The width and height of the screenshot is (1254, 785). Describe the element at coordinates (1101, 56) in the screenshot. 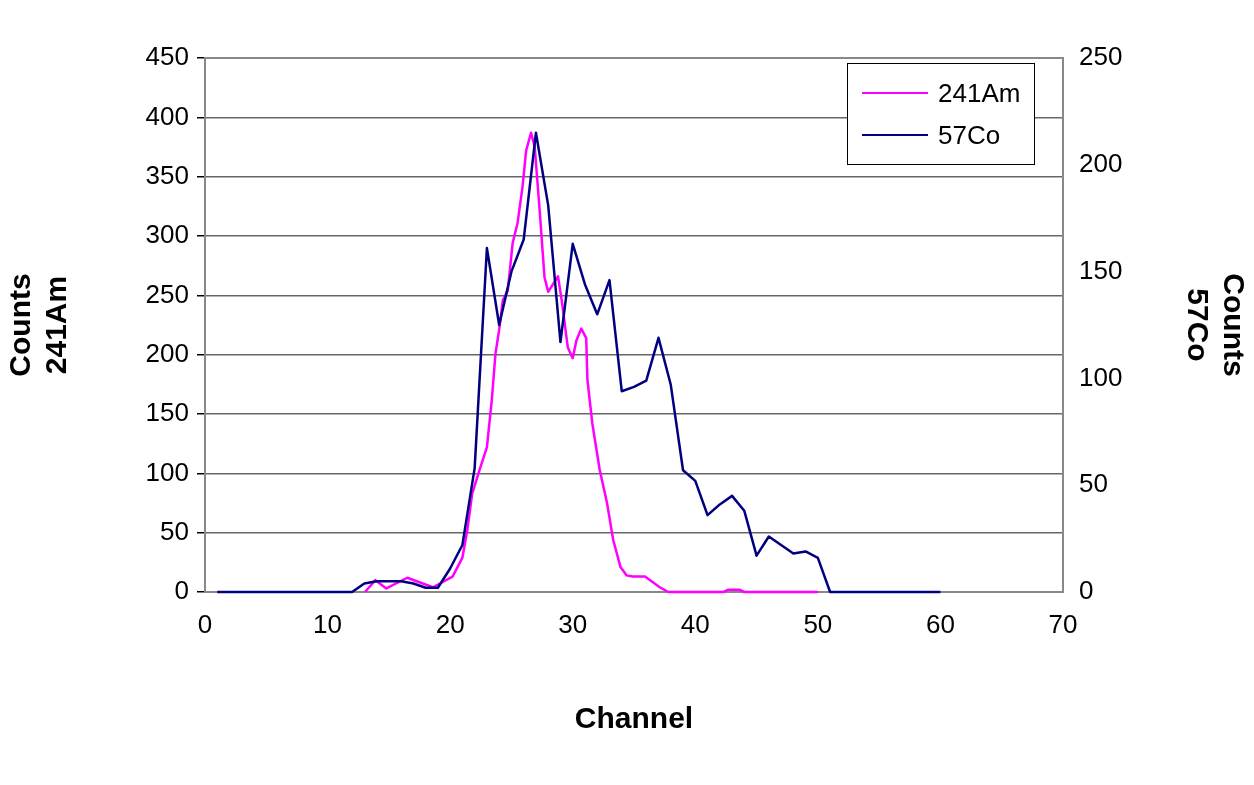

I see `y2-tick-label: 250` at that location.